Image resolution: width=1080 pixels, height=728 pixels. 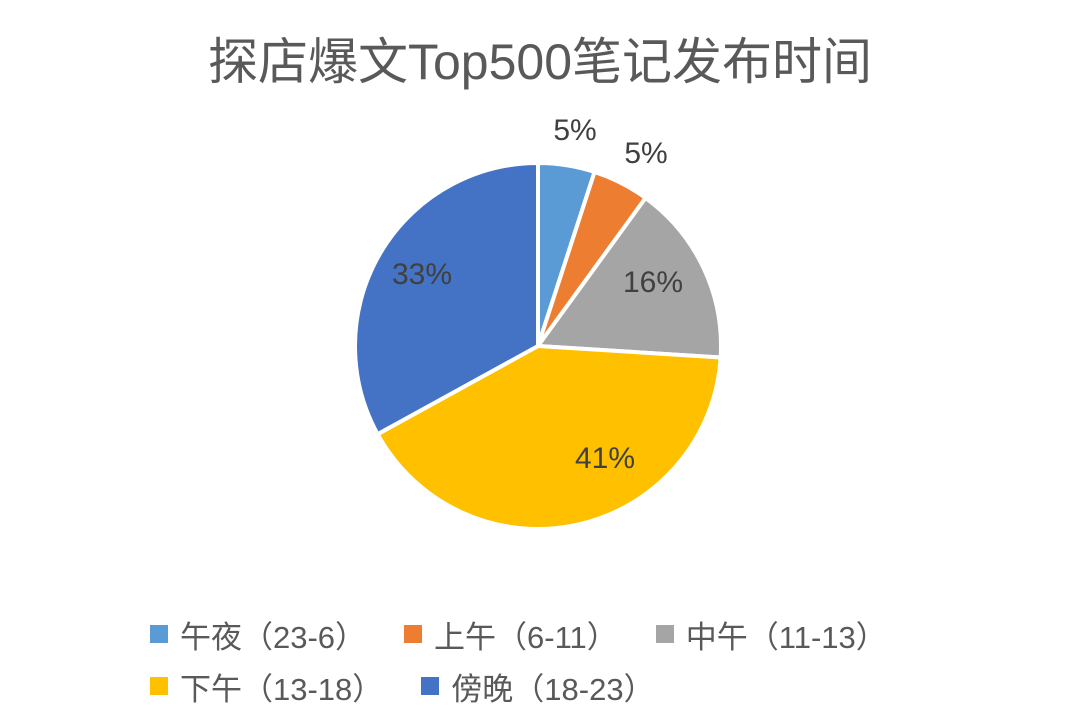 What do you see at coordinates (422, 274) in the screenshot?
I see `data-label-evening: 33%` at bounding box center [422, 274].